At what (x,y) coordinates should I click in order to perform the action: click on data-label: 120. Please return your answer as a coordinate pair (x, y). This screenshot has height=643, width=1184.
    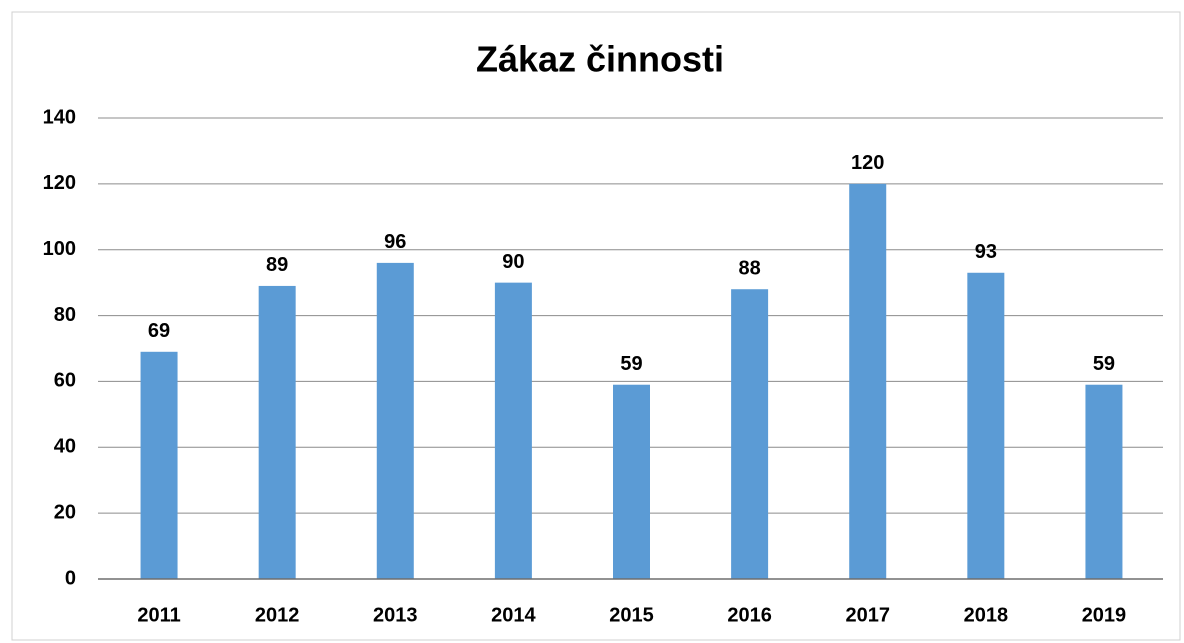
    Looking at the image, I should click on (867, 163).